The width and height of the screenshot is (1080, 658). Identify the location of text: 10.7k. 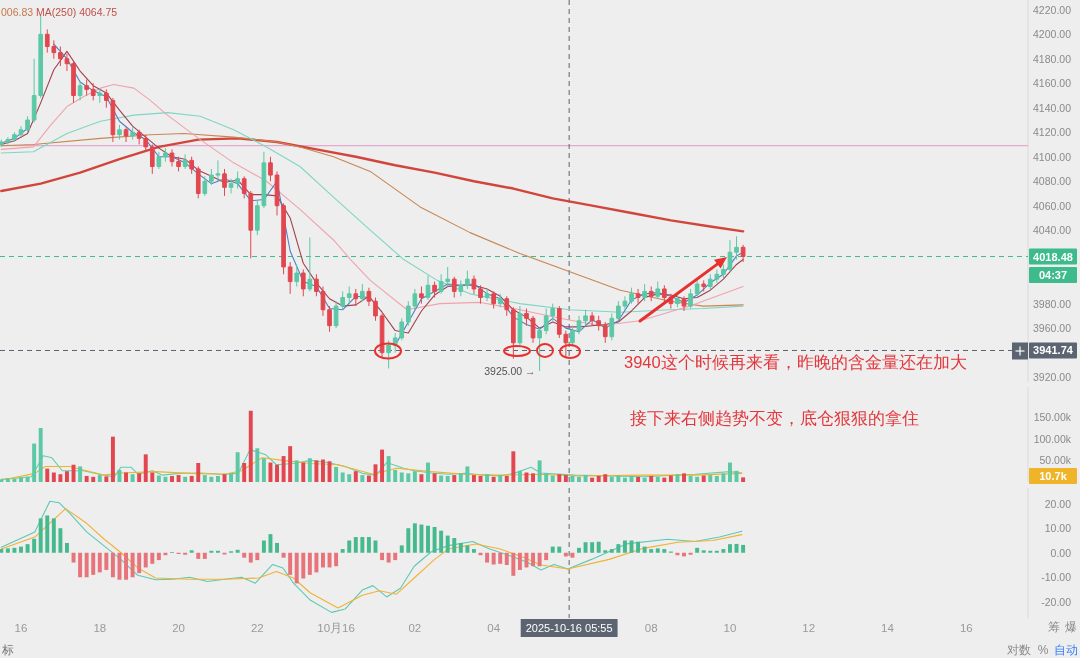
(1053, 476).